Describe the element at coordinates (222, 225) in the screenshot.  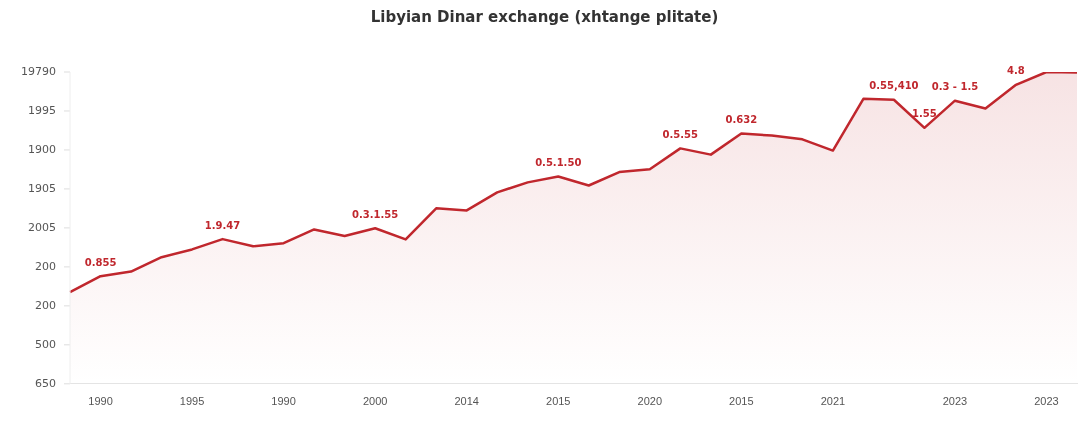
I see `annotation: 1.9.47` at that location.